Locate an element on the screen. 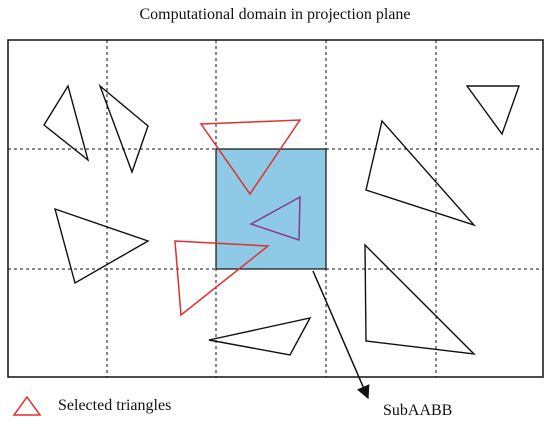 The height and width of the screenshot is (426, 550). overlap-triangle is located at coordinates (275, 218).